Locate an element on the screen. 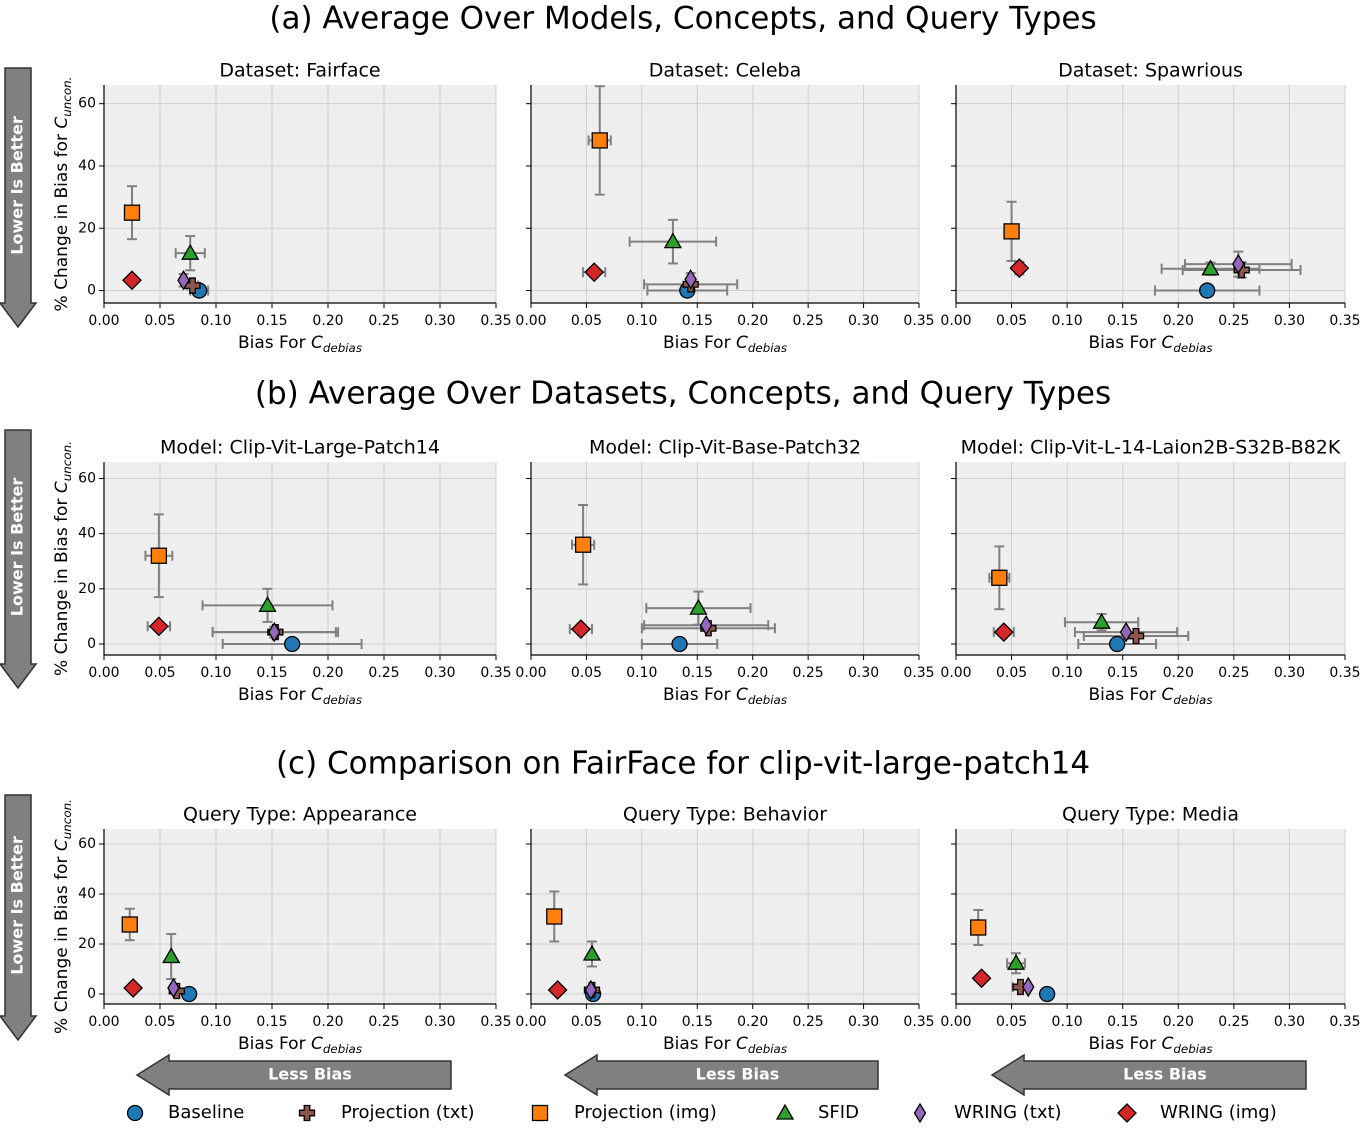  legend-label: WRING (img) is located at coordinates (1218, 1112).